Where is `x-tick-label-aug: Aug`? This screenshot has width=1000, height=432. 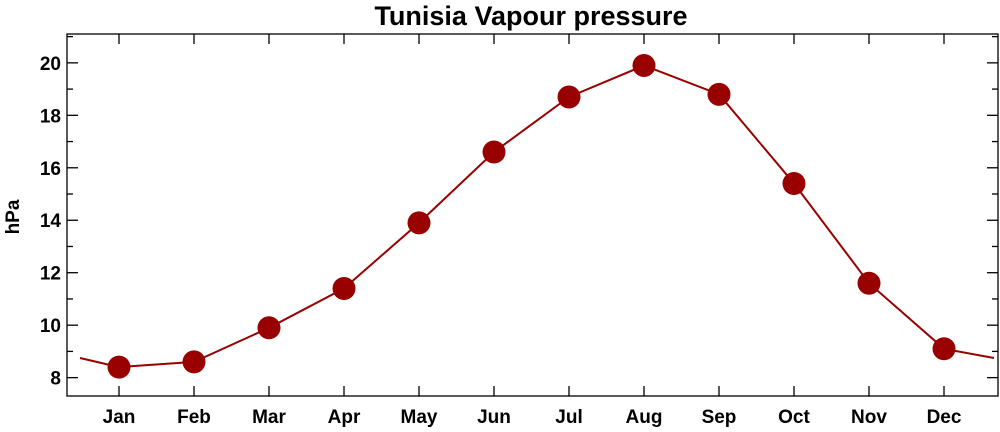
x-tick-label-aug: Aug is located at coordinates (644, 417).